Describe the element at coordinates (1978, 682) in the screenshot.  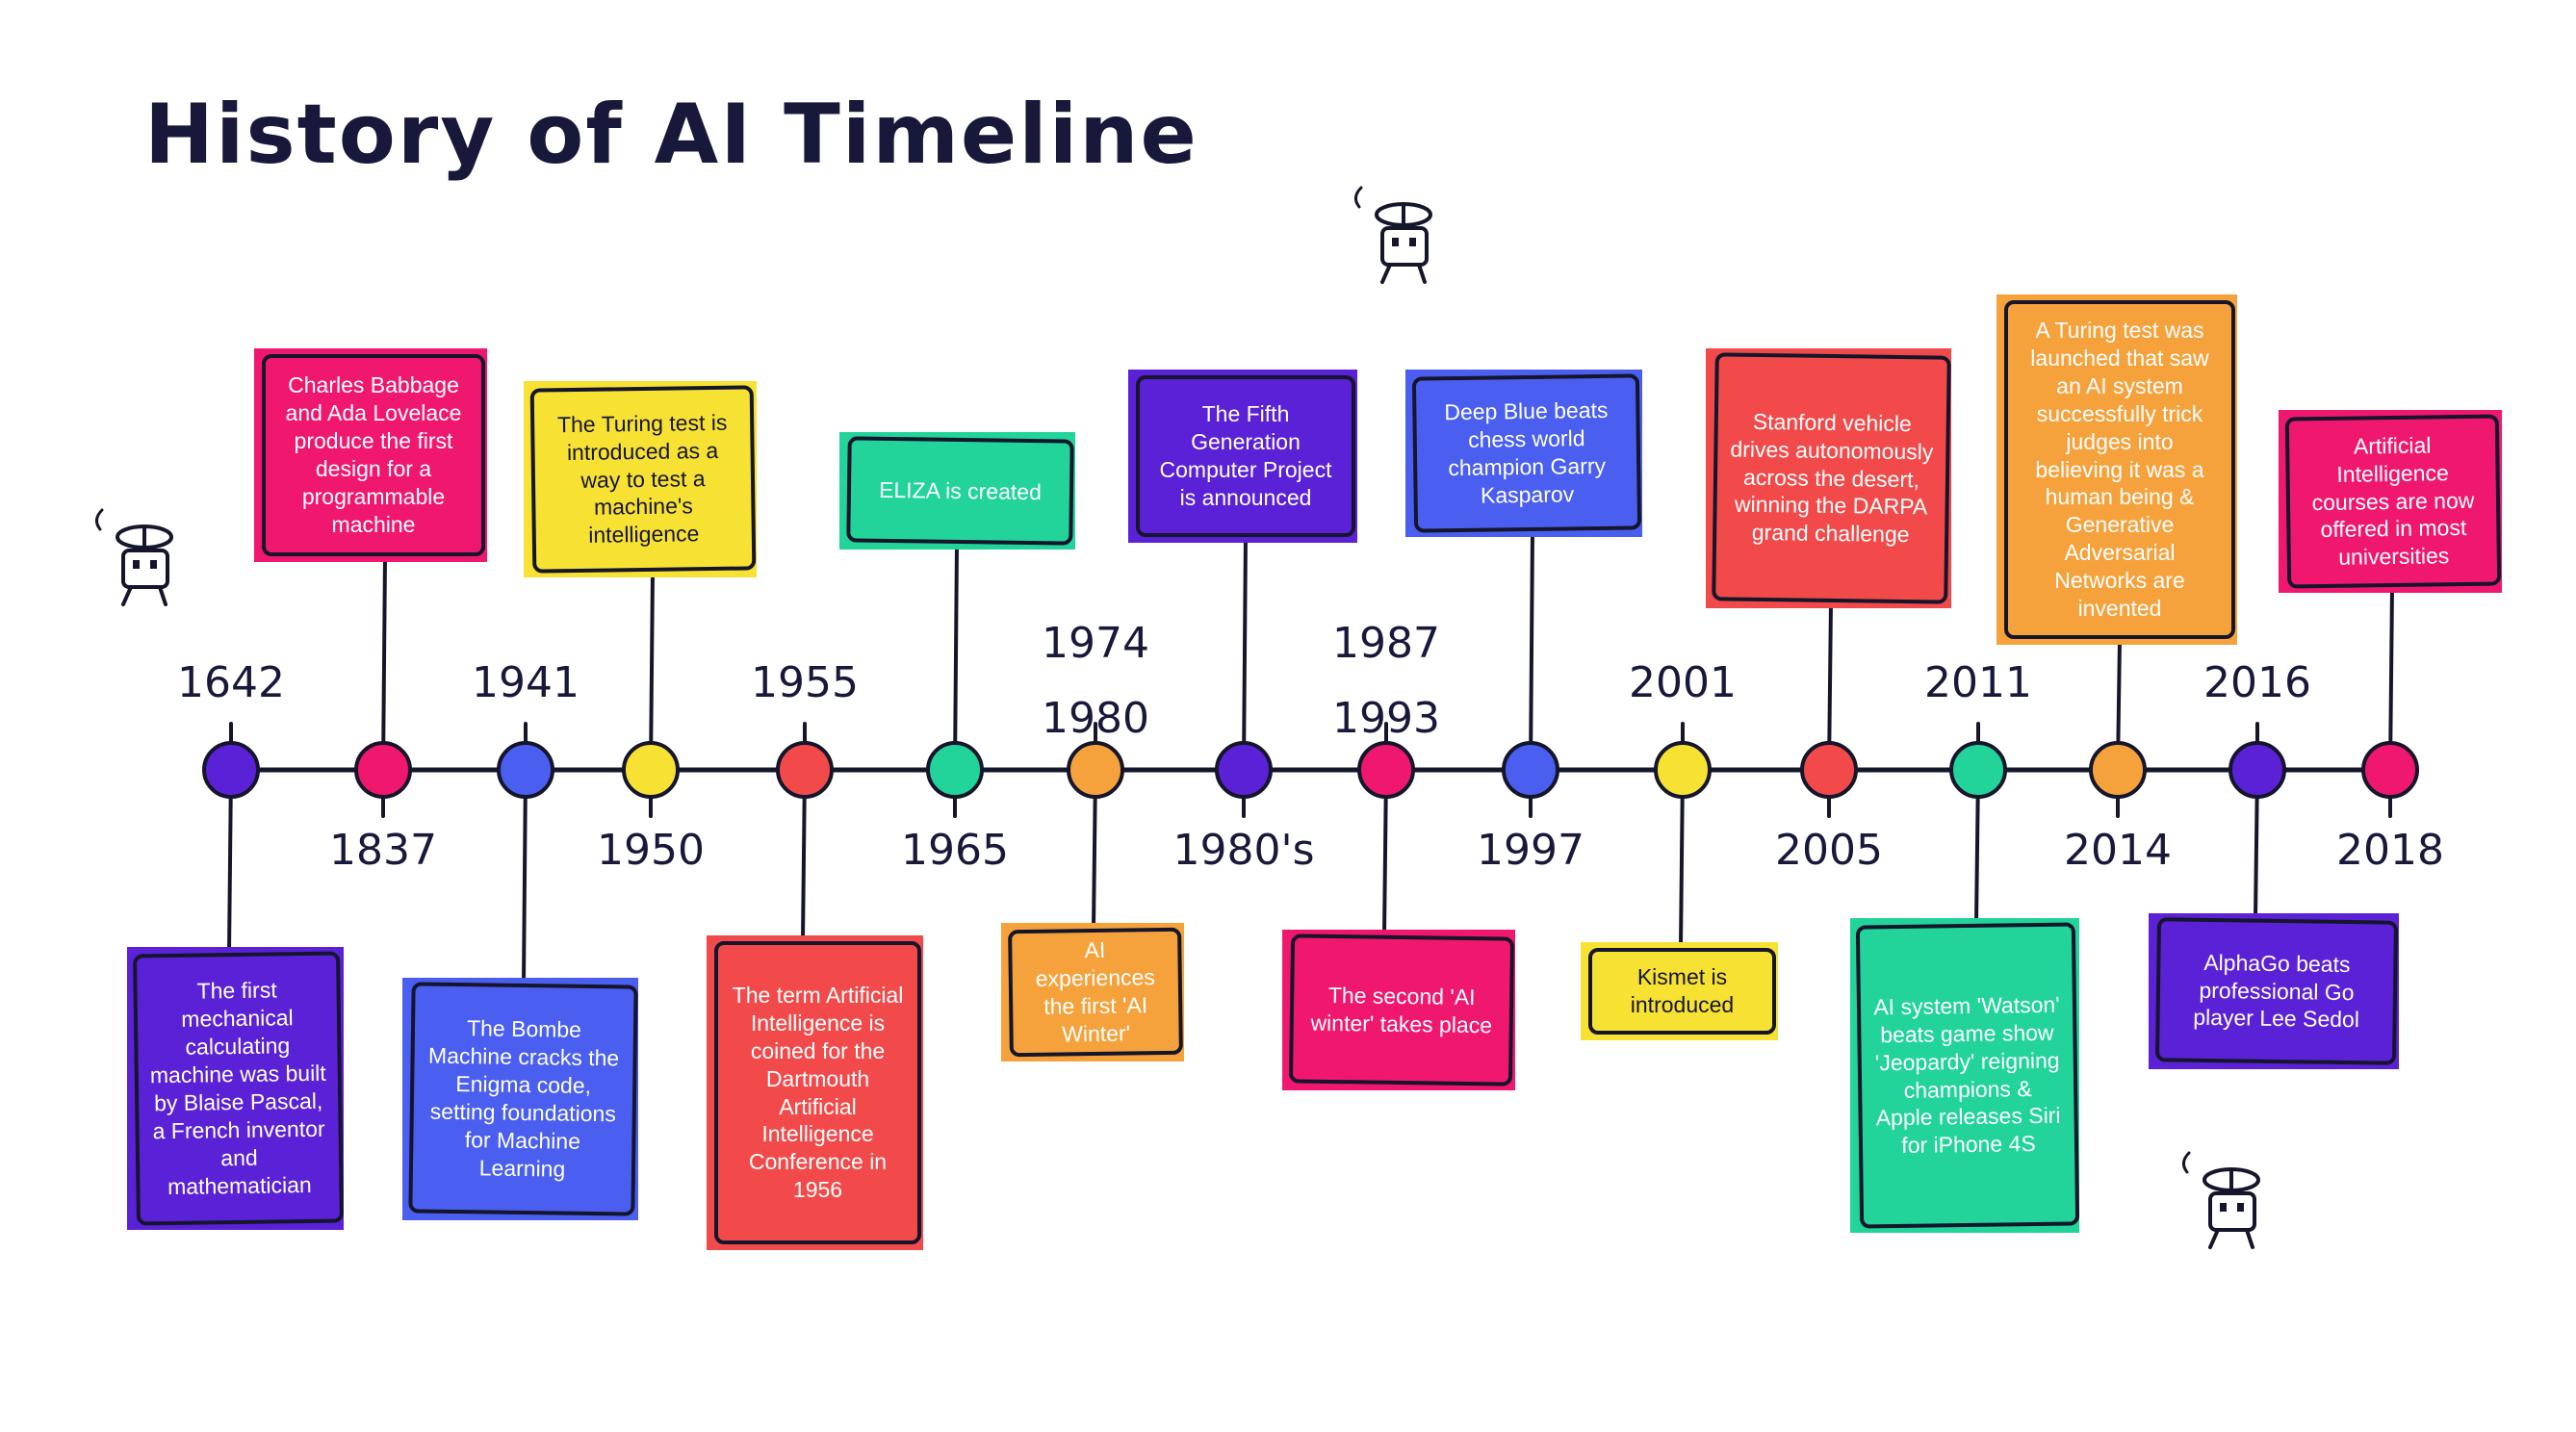
I see `event-year: 2011` at that location.